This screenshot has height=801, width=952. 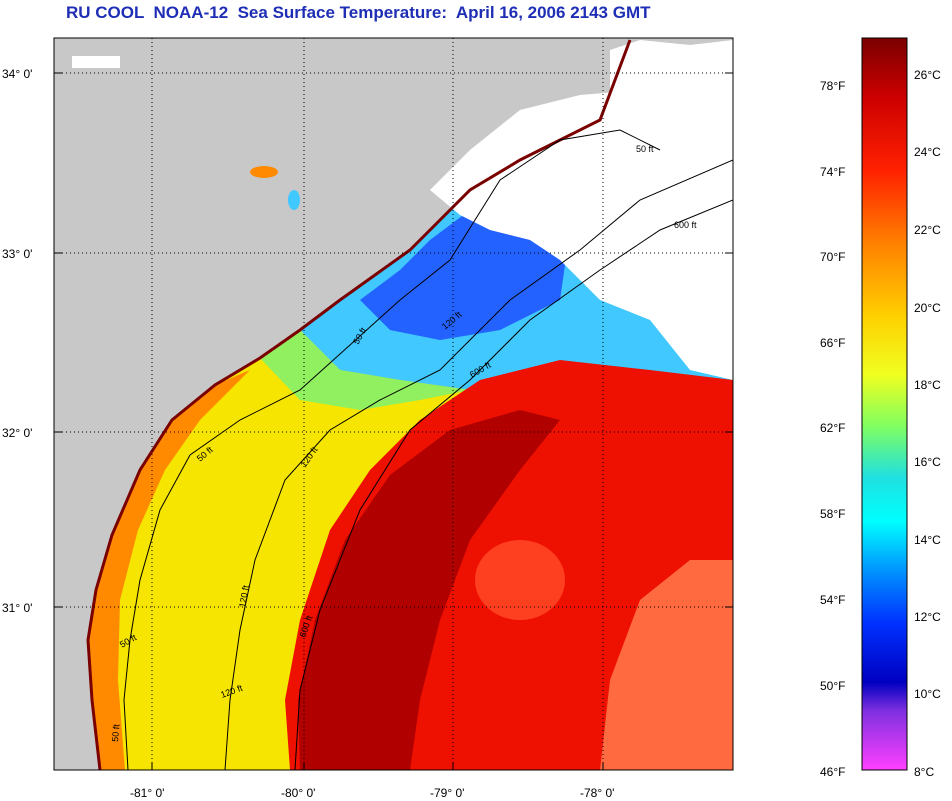 What do you see at coordinates (927, 462) in the screenshot?
I see `colorbar-c-label: 16°C` at bounding box center [927, 462].